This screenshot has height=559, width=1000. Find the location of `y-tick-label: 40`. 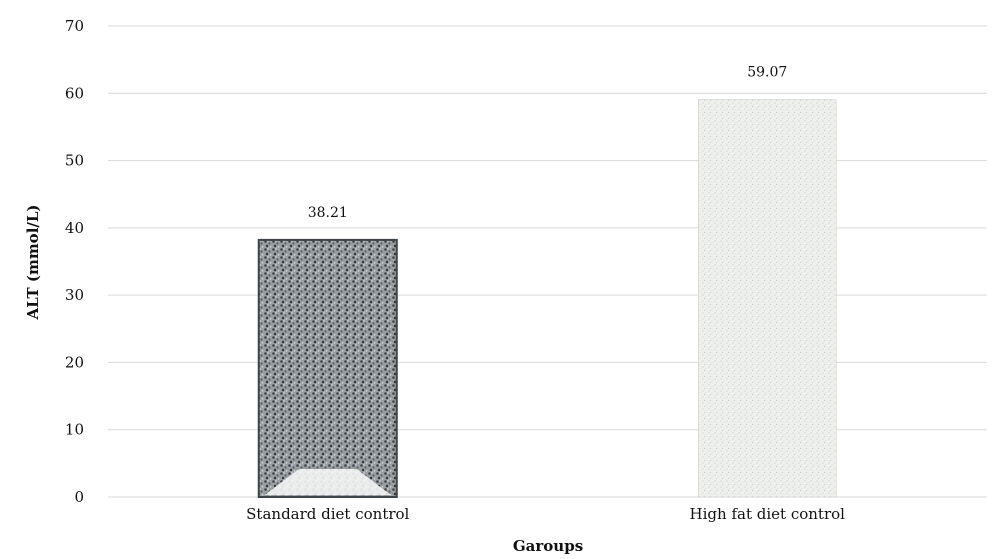

y-tick-label: 40 is located at coordinates (74, 228).